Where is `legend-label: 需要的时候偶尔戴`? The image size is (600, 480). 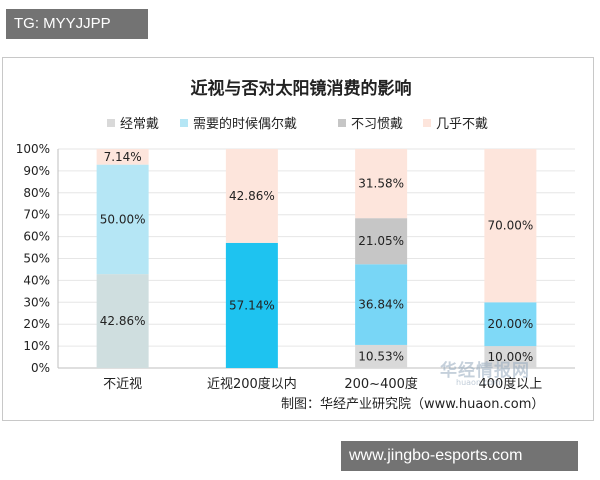
legend-label: 需要的时候偶尔戴 is located at coordinates (245, 124).